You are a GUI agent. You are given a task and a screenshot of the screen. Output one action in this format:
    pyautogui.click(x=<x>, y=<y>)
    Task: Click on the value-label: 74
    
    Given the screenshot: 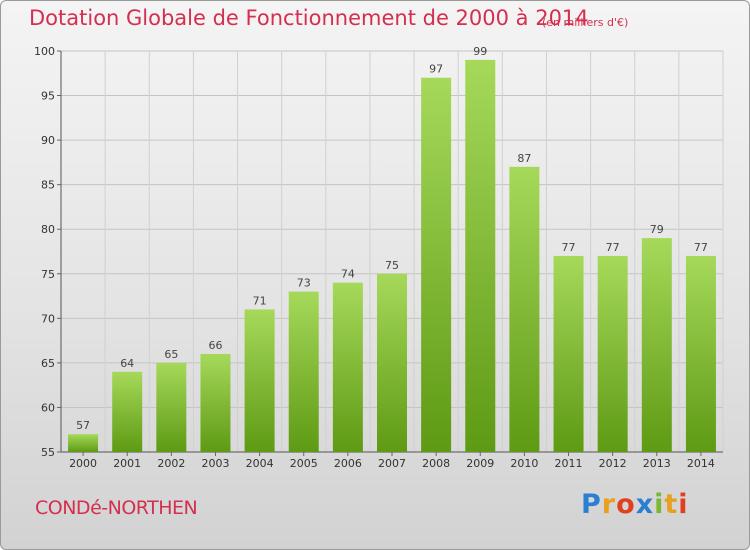 What is the action you would take?
    pyautogui.click(x=348, y=274)
    